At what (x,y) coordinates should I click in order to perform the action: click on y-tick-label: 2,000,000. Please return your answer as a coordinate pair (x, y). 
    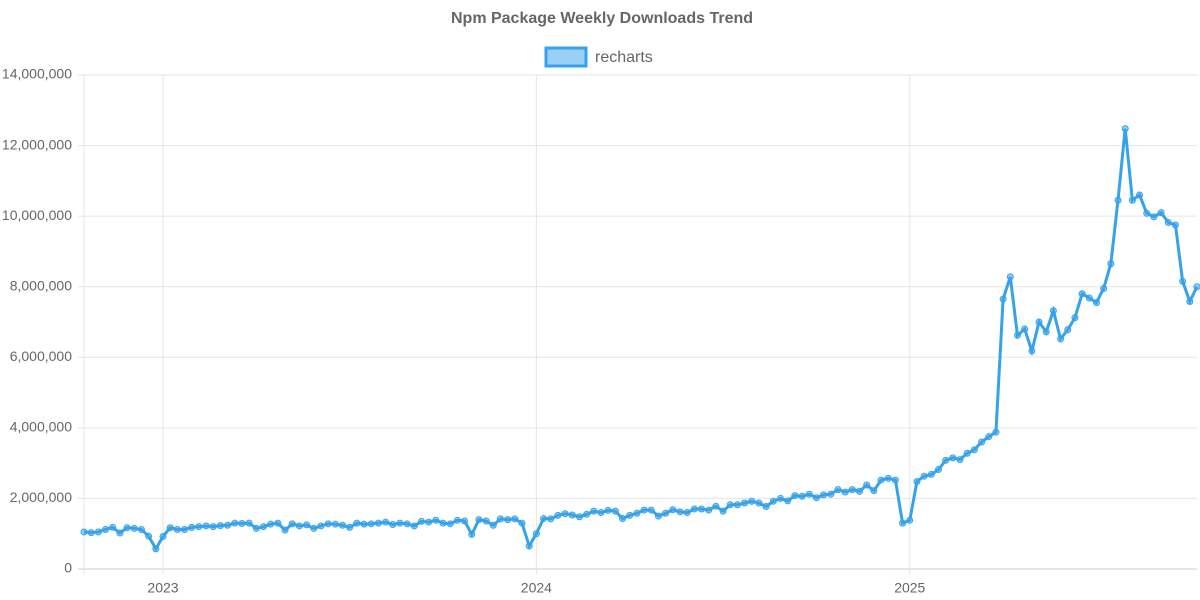
    Looking at the image, I should click on (41, 497).